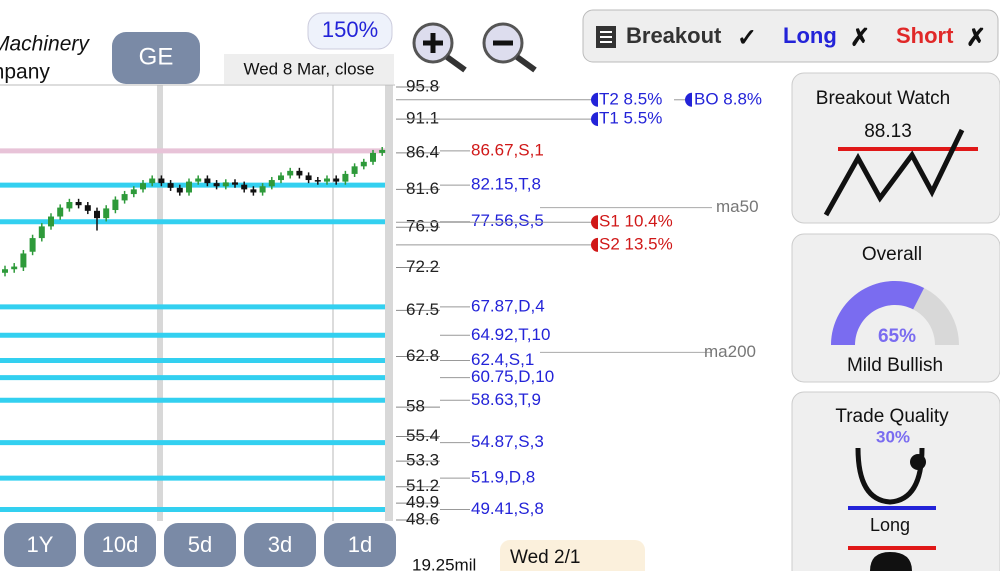  Describe the element at coordinates (507, 508) in the screenshot. I see `level-label: 49.41,S,8` at that location.